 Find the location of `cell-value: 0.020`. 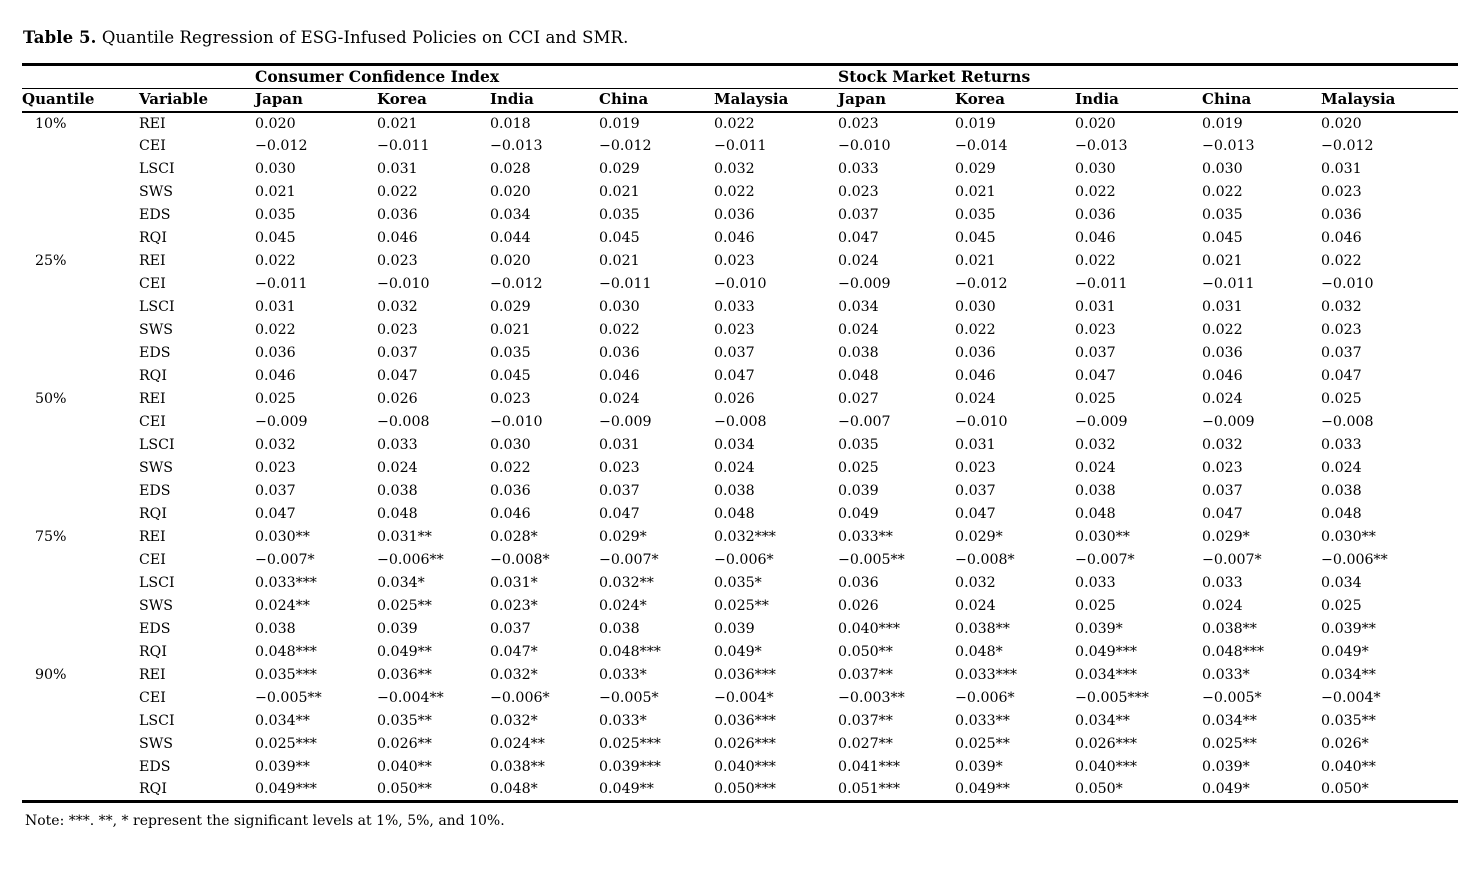

cell-value: 0.020 is located at coordinates (1341, 123).